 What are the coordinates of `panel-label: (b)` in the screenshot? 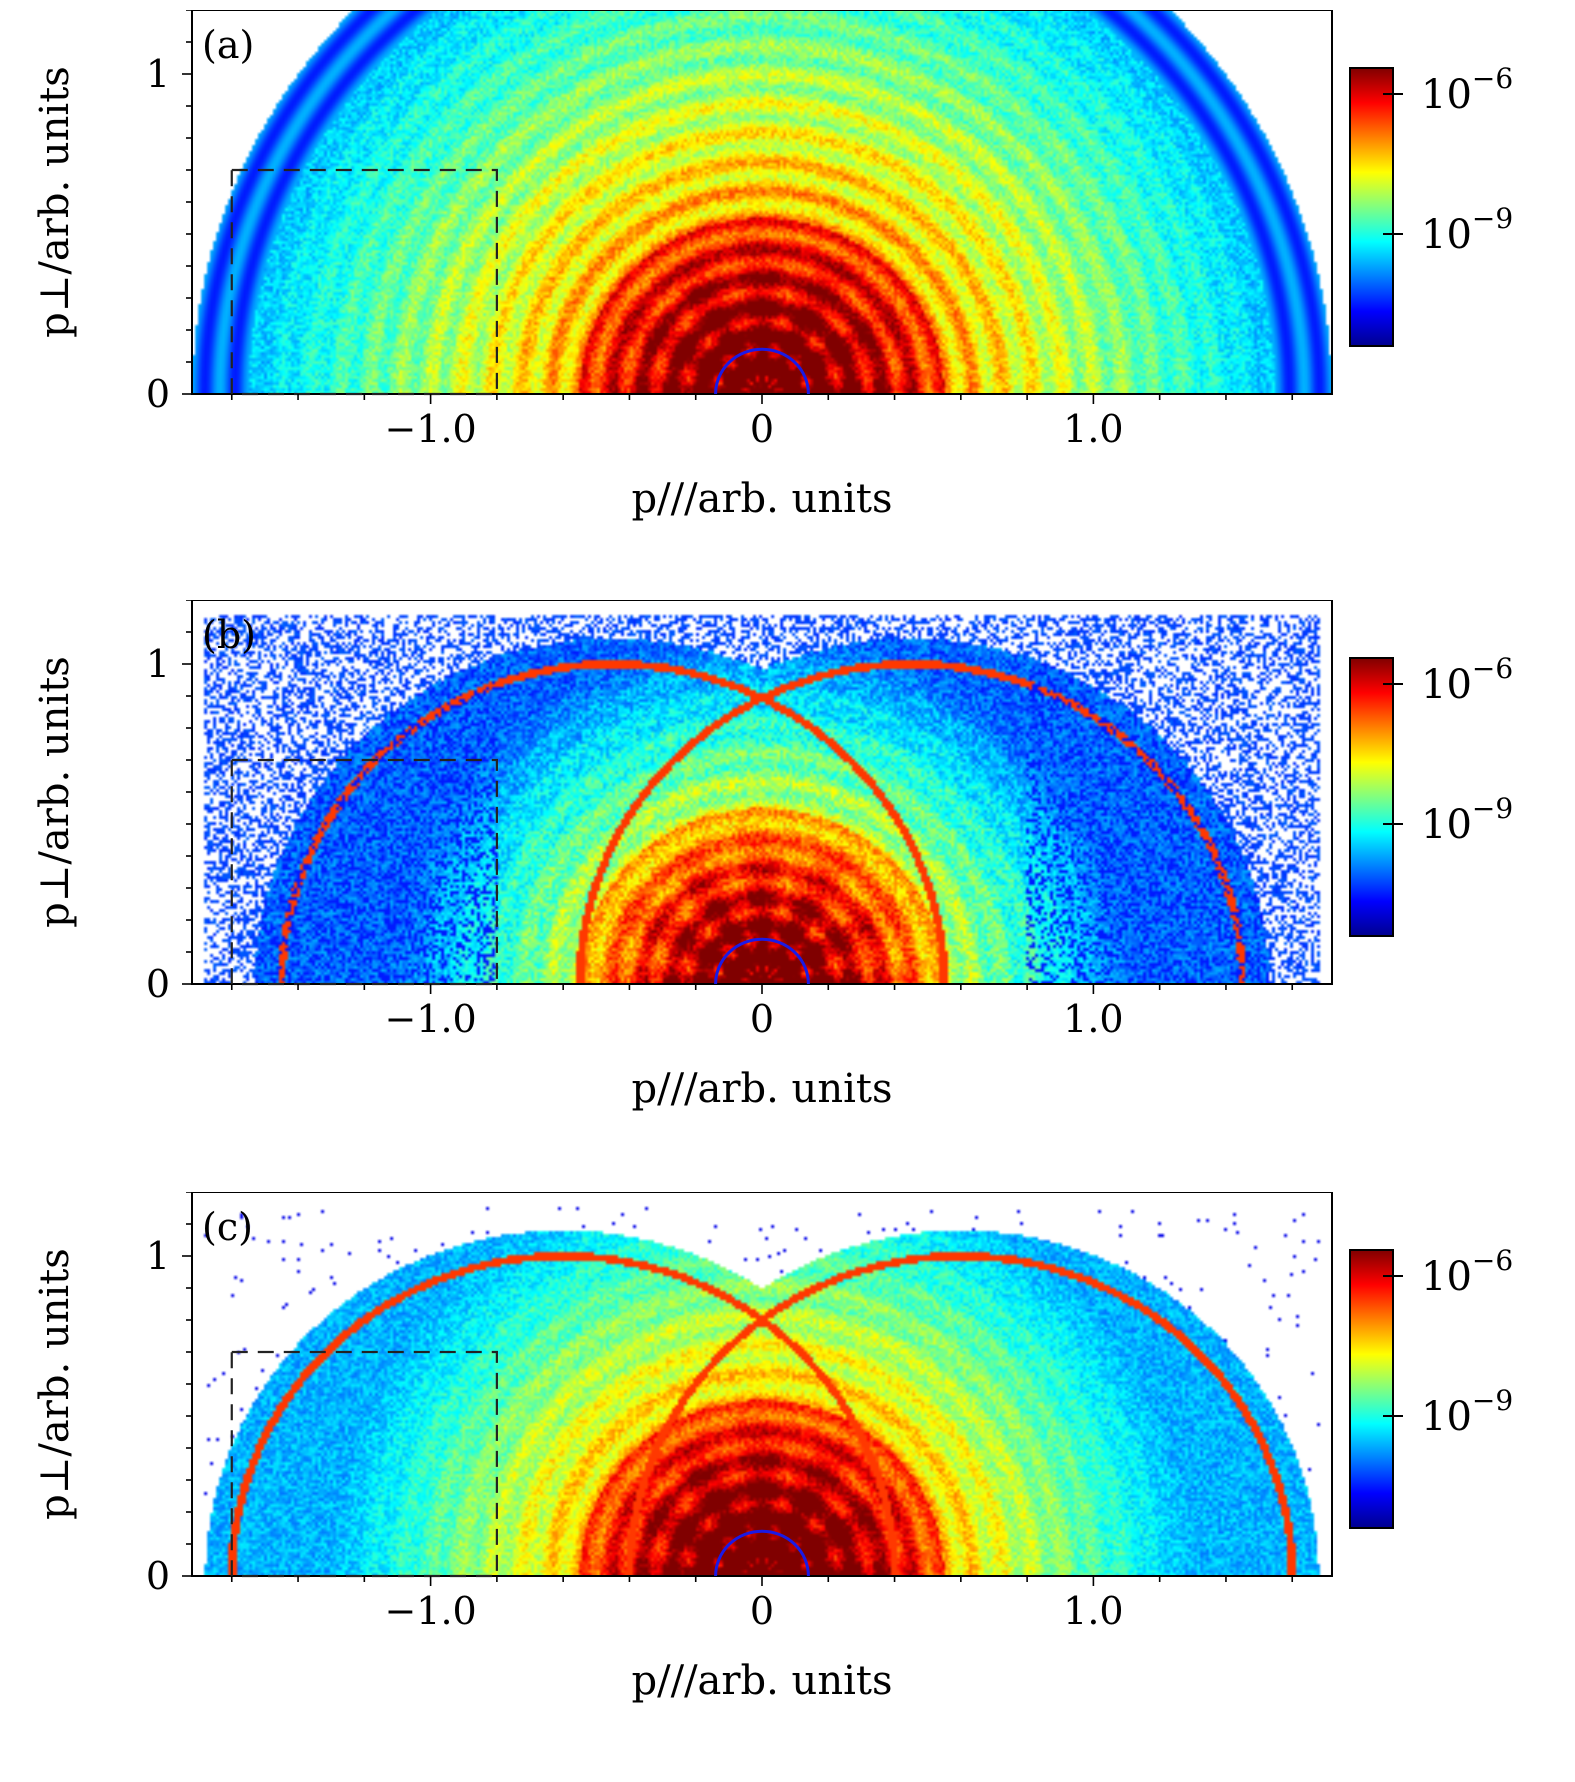 It's located at (229, 635).